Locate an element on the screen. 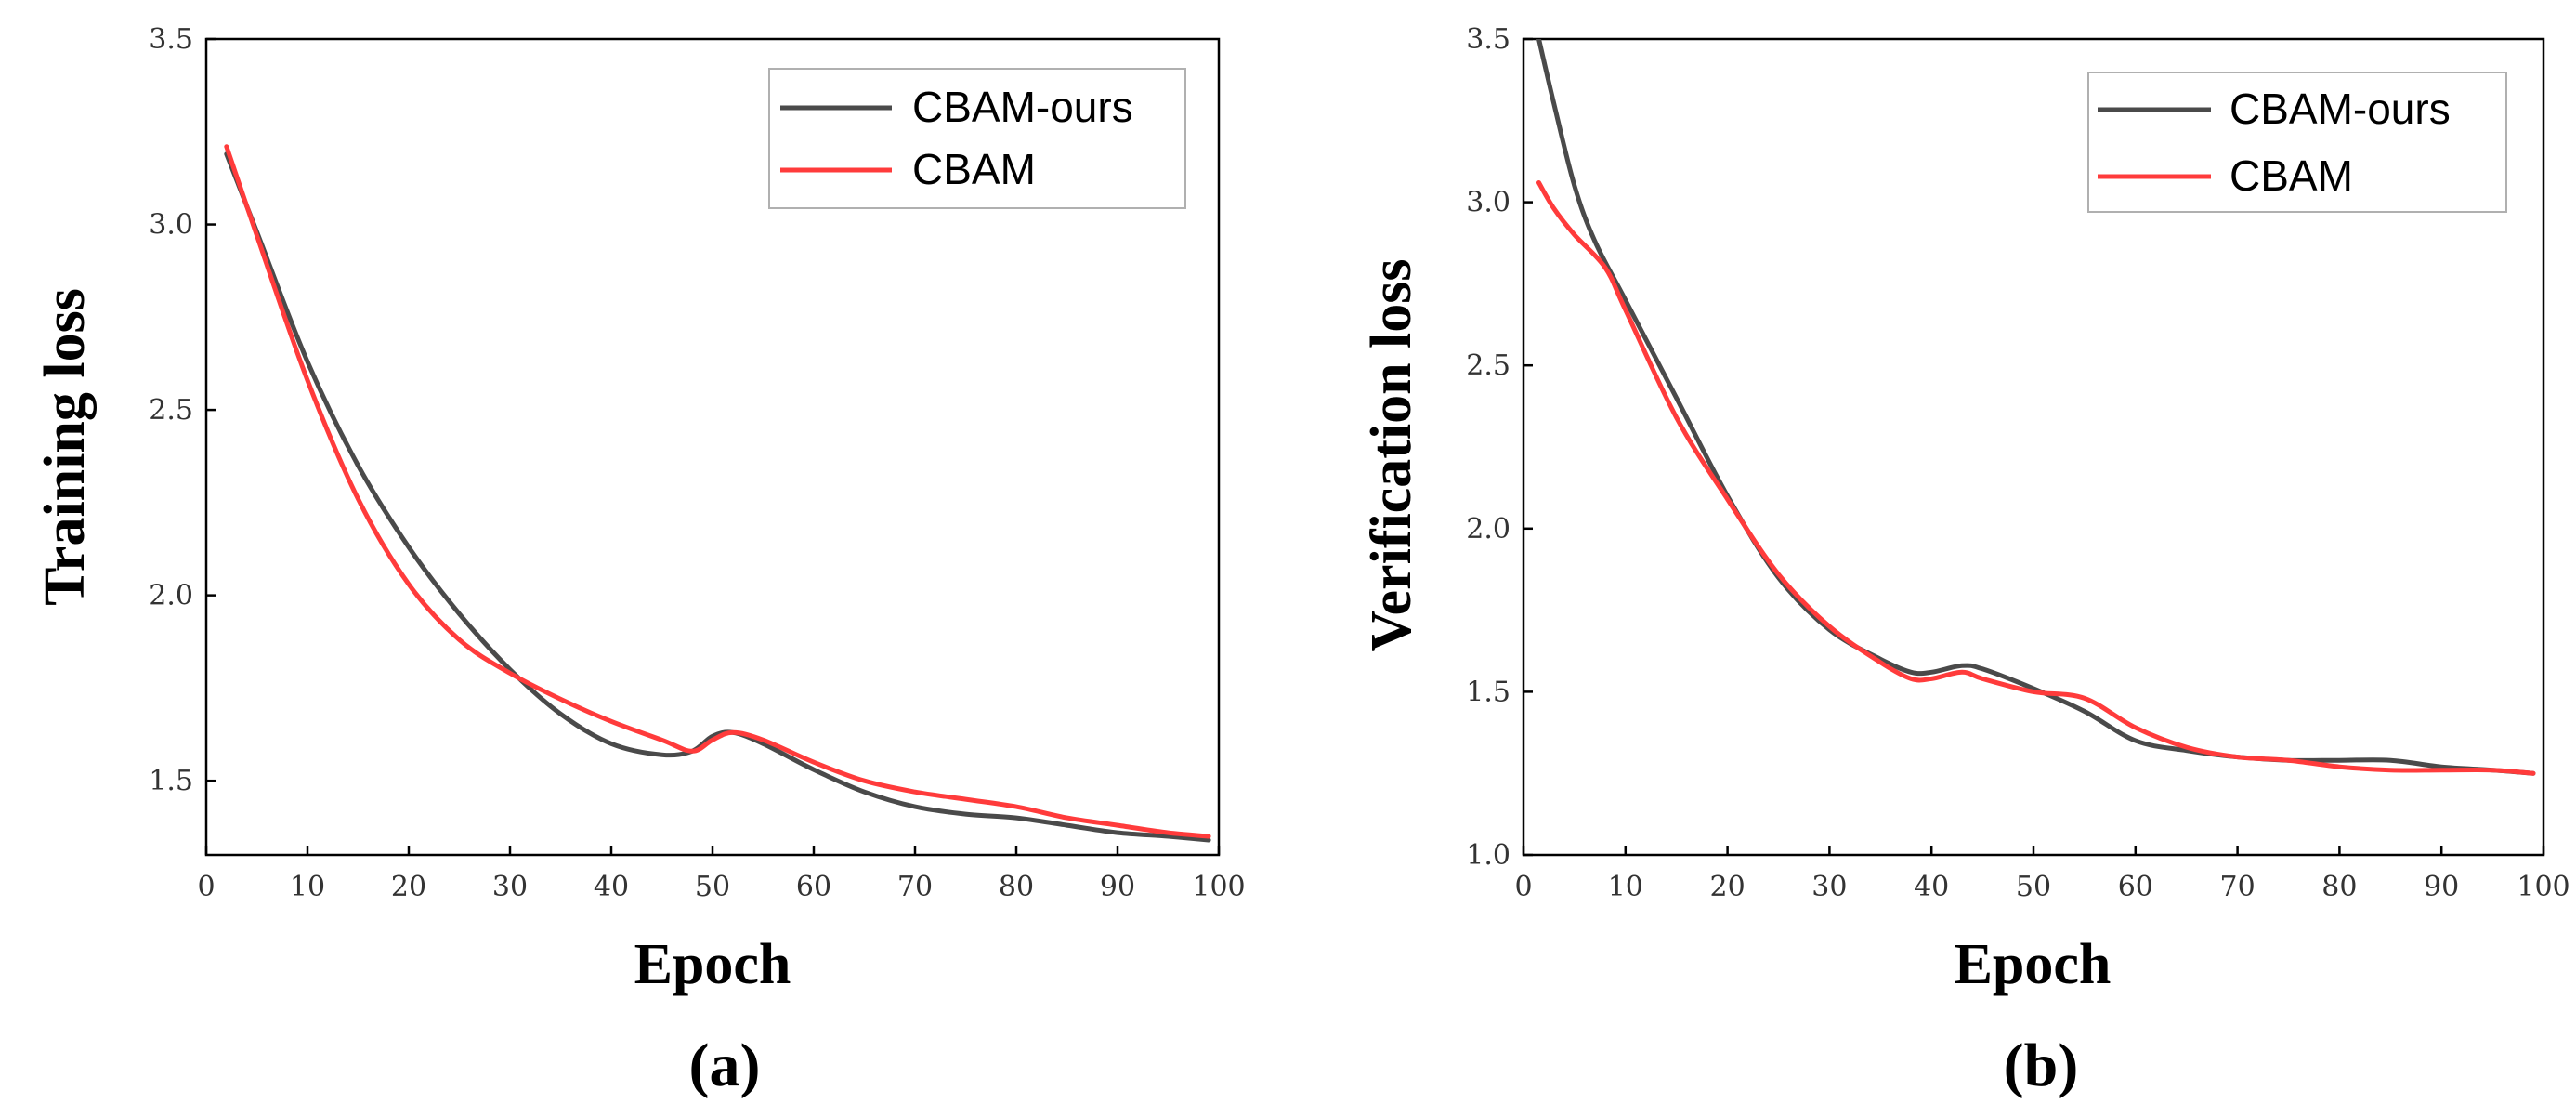  x-tick-label-a: 60 is located at coordinates (814, 887).